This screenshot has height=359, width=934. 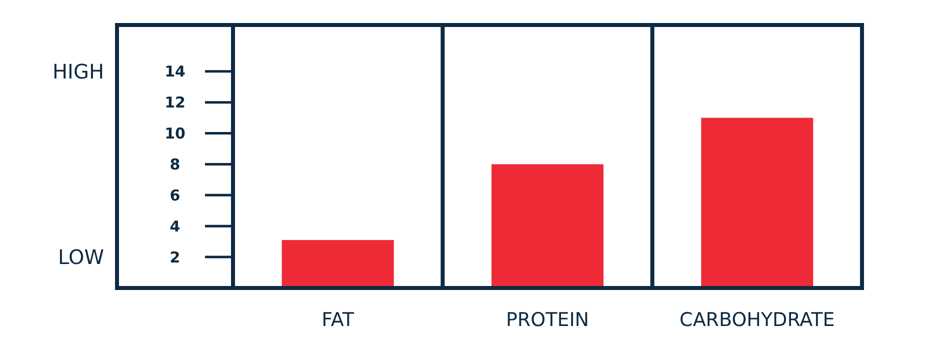 What do you see at coordinates (175, 226) in the screenshot?
I see `y-tick-label: 4` at bounding box center [175, 226].